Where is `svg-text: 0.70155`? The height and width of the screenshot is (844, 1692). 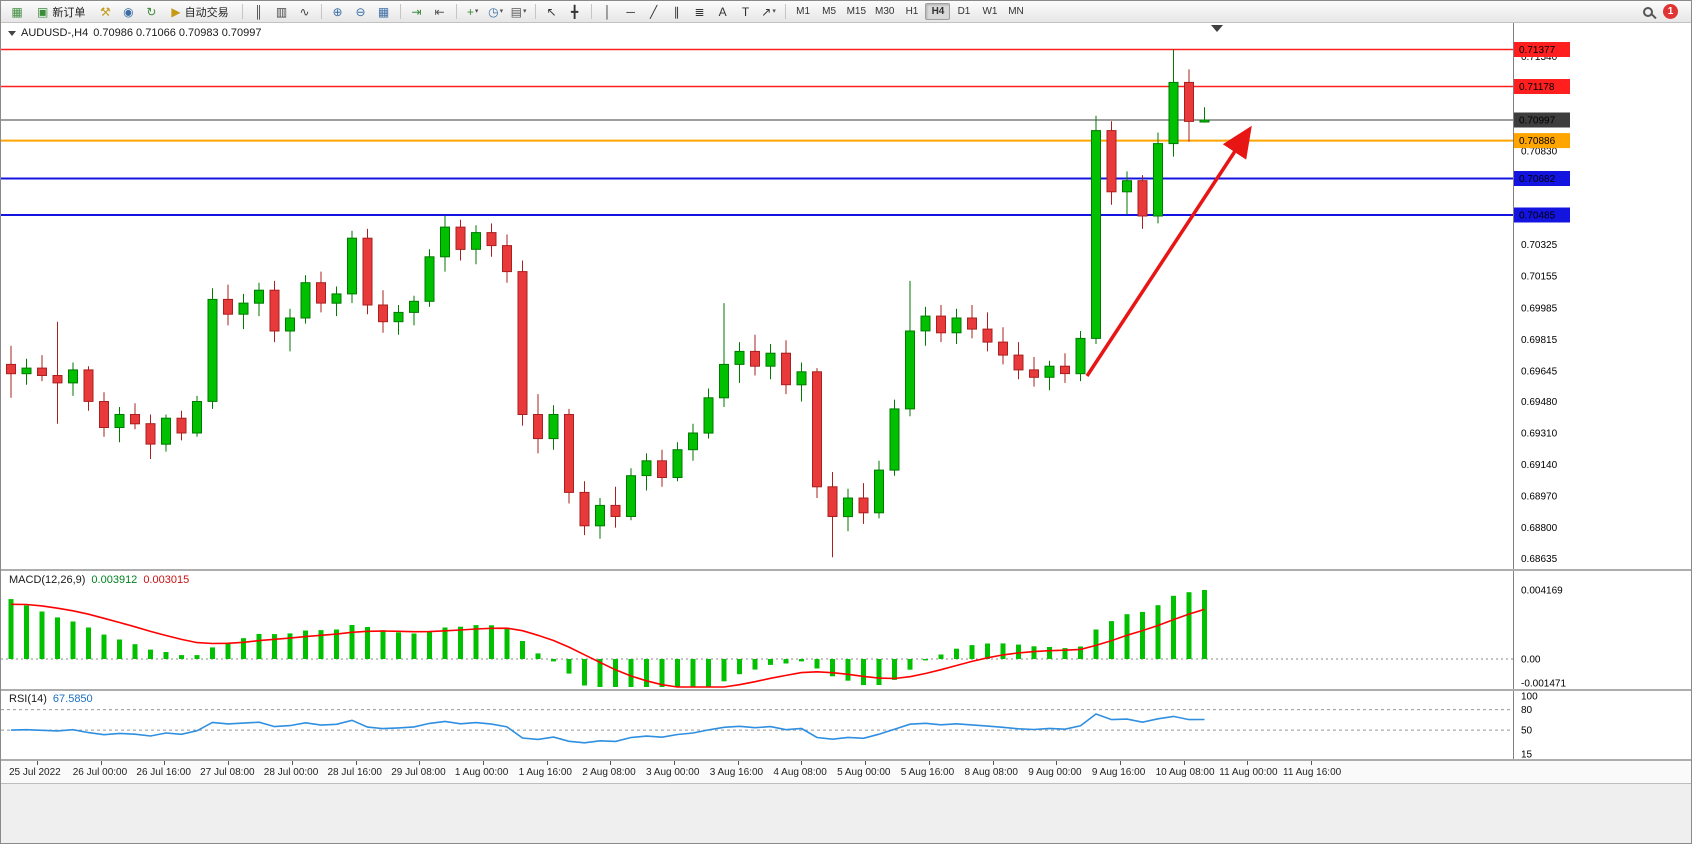 svg-text: 0.70155 is located at coordinates (1539, 277).